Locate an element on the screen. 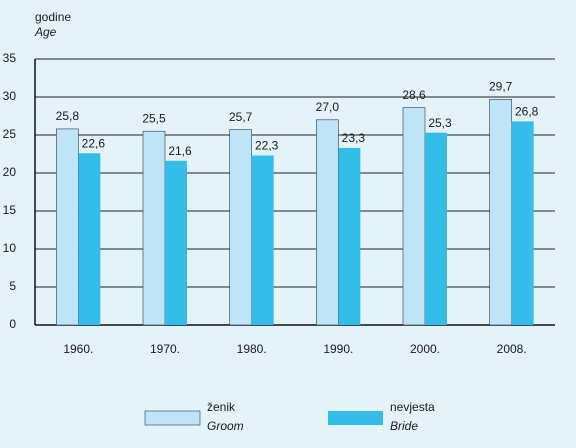  x-tick-label: 2000. is located at coordinates (425, 349).